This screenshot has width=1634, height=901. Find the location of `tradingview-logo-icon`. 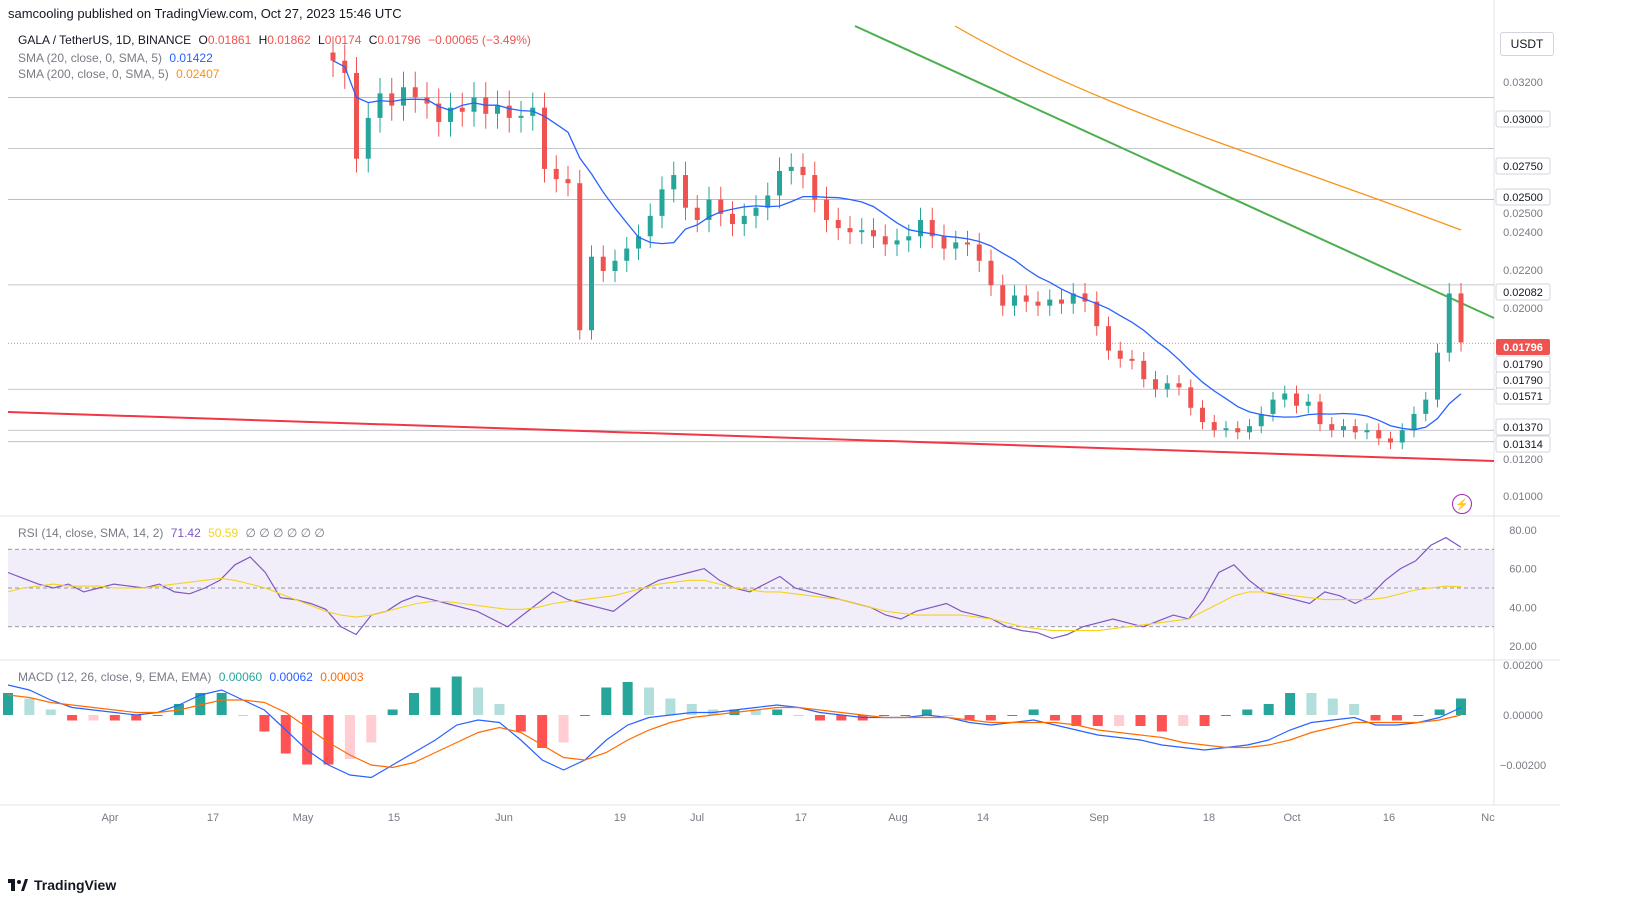

tradingview-logo-icon is located at coordinates (18, 885).